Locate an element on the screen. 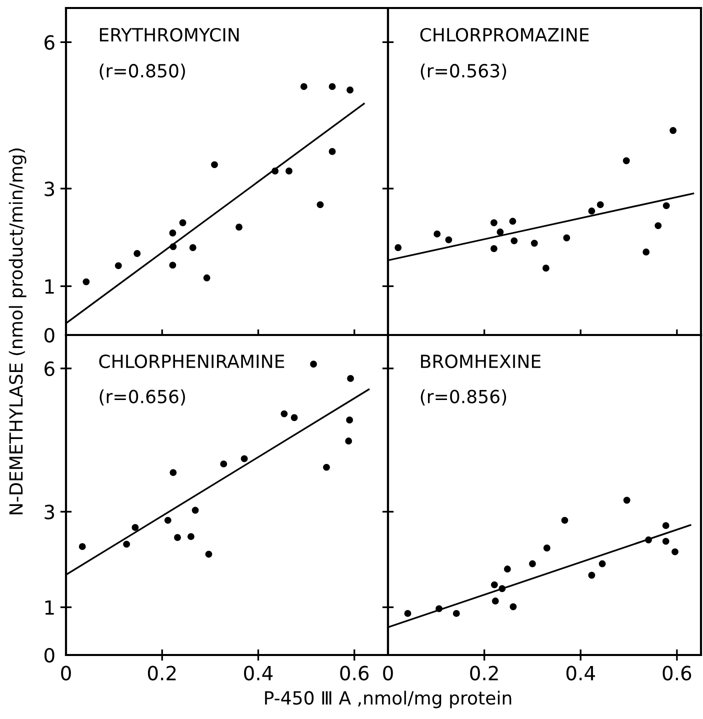 This screenshot has width=703, height=719. annotation: CHLORPROMAZINE is located at coordinates (504, 35).